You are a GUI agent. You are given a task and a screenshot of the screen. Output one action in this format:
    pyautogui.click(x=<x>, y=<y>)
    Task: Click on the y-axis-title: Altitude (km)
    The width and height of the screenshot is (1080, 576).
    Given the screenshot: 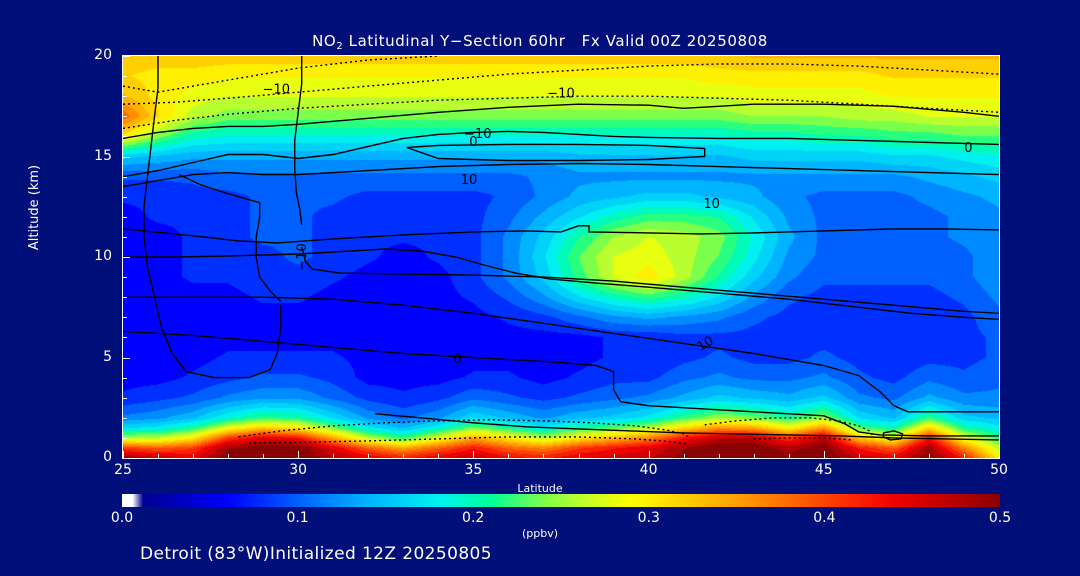 What is the action you would take?
    pyautogui.click(x=35, y=207)
    